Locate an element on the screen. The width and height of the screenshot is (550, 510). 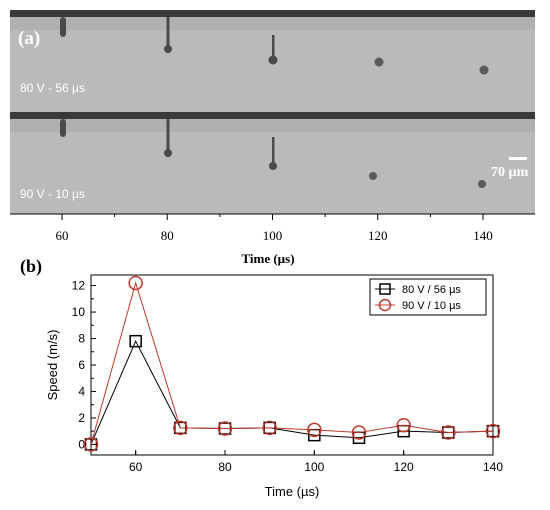
panel-b-label: (b) is located at coordinates (31, 266).